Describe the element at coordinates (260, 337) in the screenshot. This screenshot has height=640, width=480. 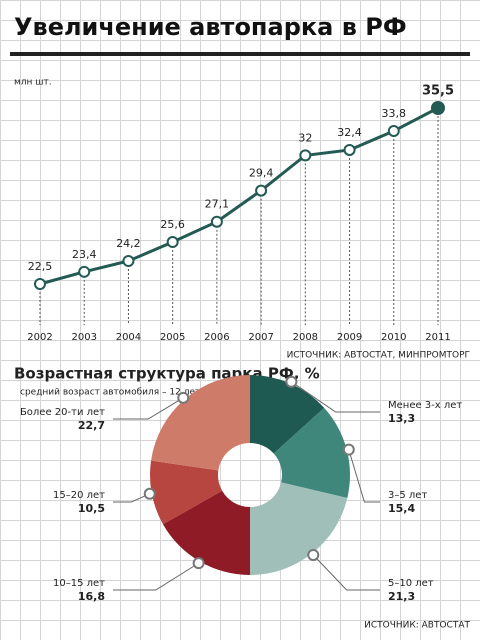
I see `x-tick-label: 2007` at that location.